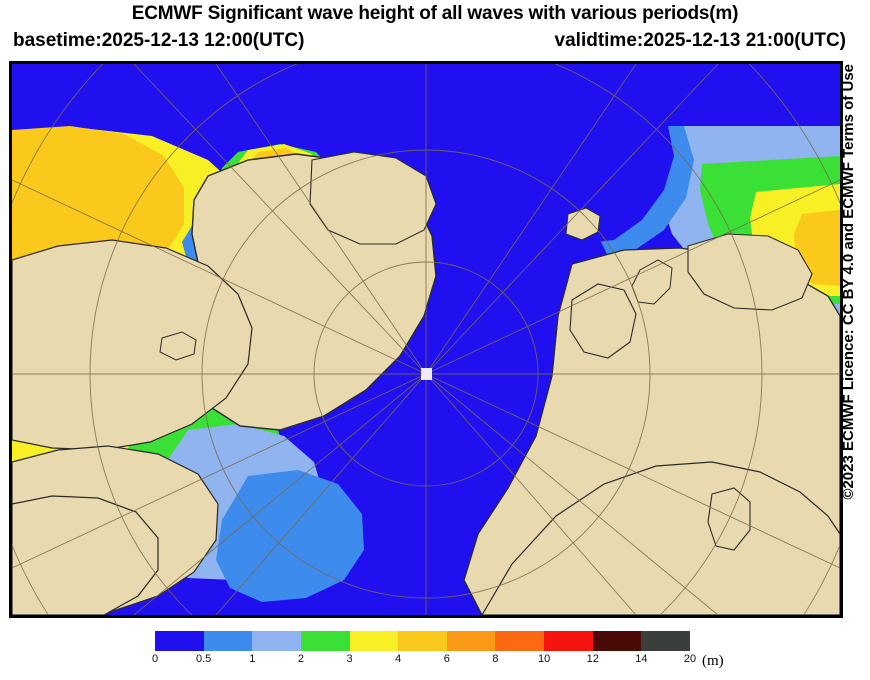 This screenshot has height=680, width=870. What do you see at coordinates (713, 661) in the screenshot?
I see `colorbar-unit-label: (m)` at bounding box center [713, 661].